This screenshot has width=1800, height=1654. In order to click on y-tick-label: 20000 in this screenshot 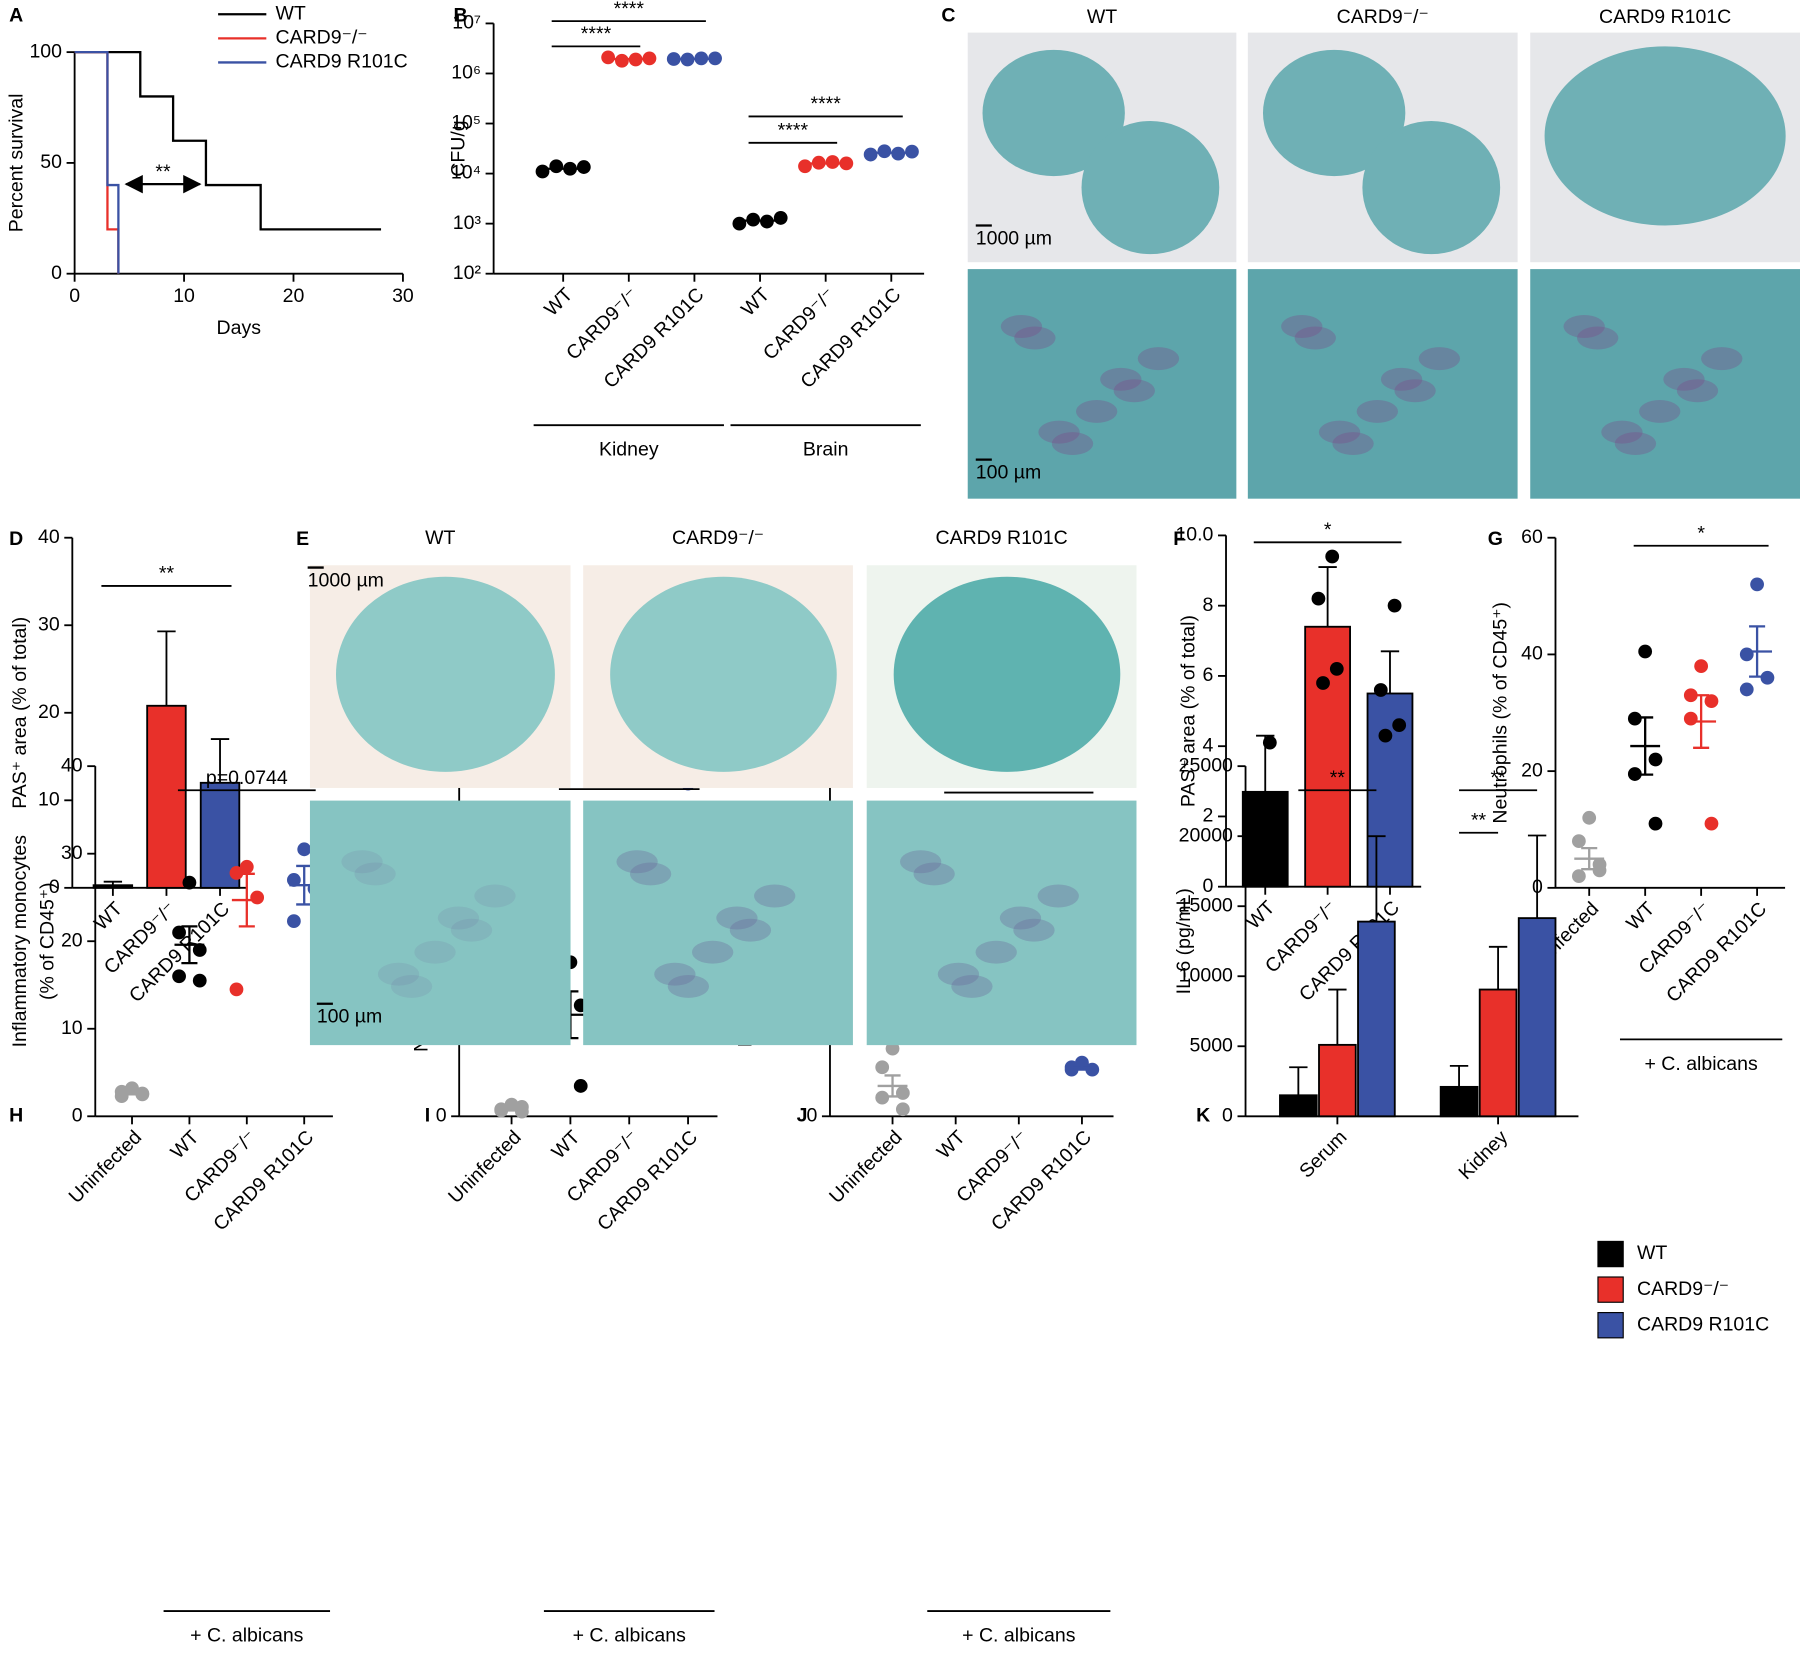, I will do `click(1206, 835)`.